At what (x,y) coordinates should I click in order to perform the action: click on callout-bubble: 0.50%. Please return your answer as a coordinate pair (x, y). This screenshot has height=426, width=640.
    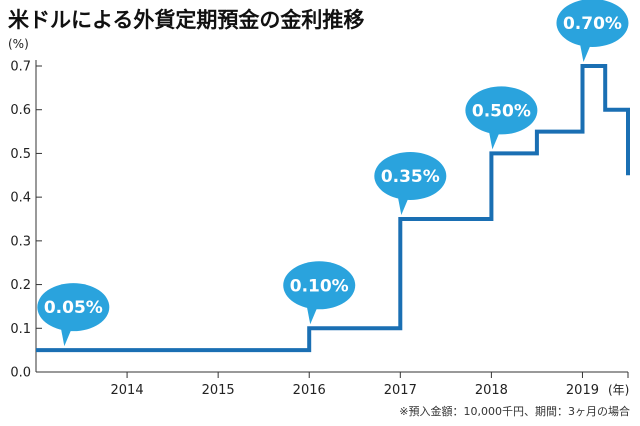
    Looking at the image, I should click on (501, 118).